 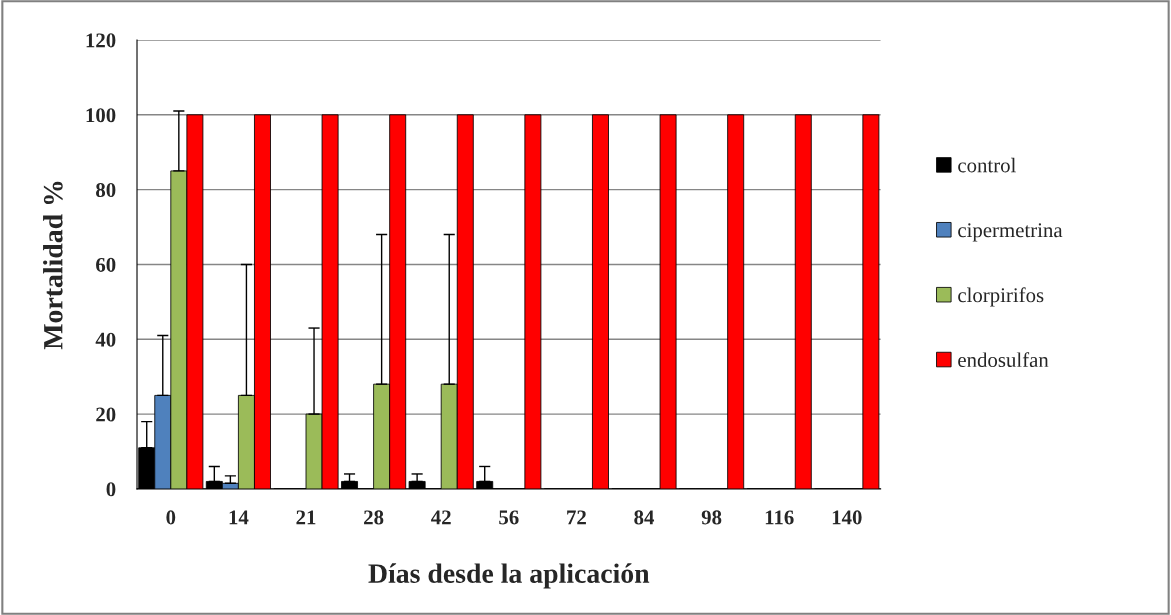 I want to click on x-tick-label: 14, so click(x=239, y=517).